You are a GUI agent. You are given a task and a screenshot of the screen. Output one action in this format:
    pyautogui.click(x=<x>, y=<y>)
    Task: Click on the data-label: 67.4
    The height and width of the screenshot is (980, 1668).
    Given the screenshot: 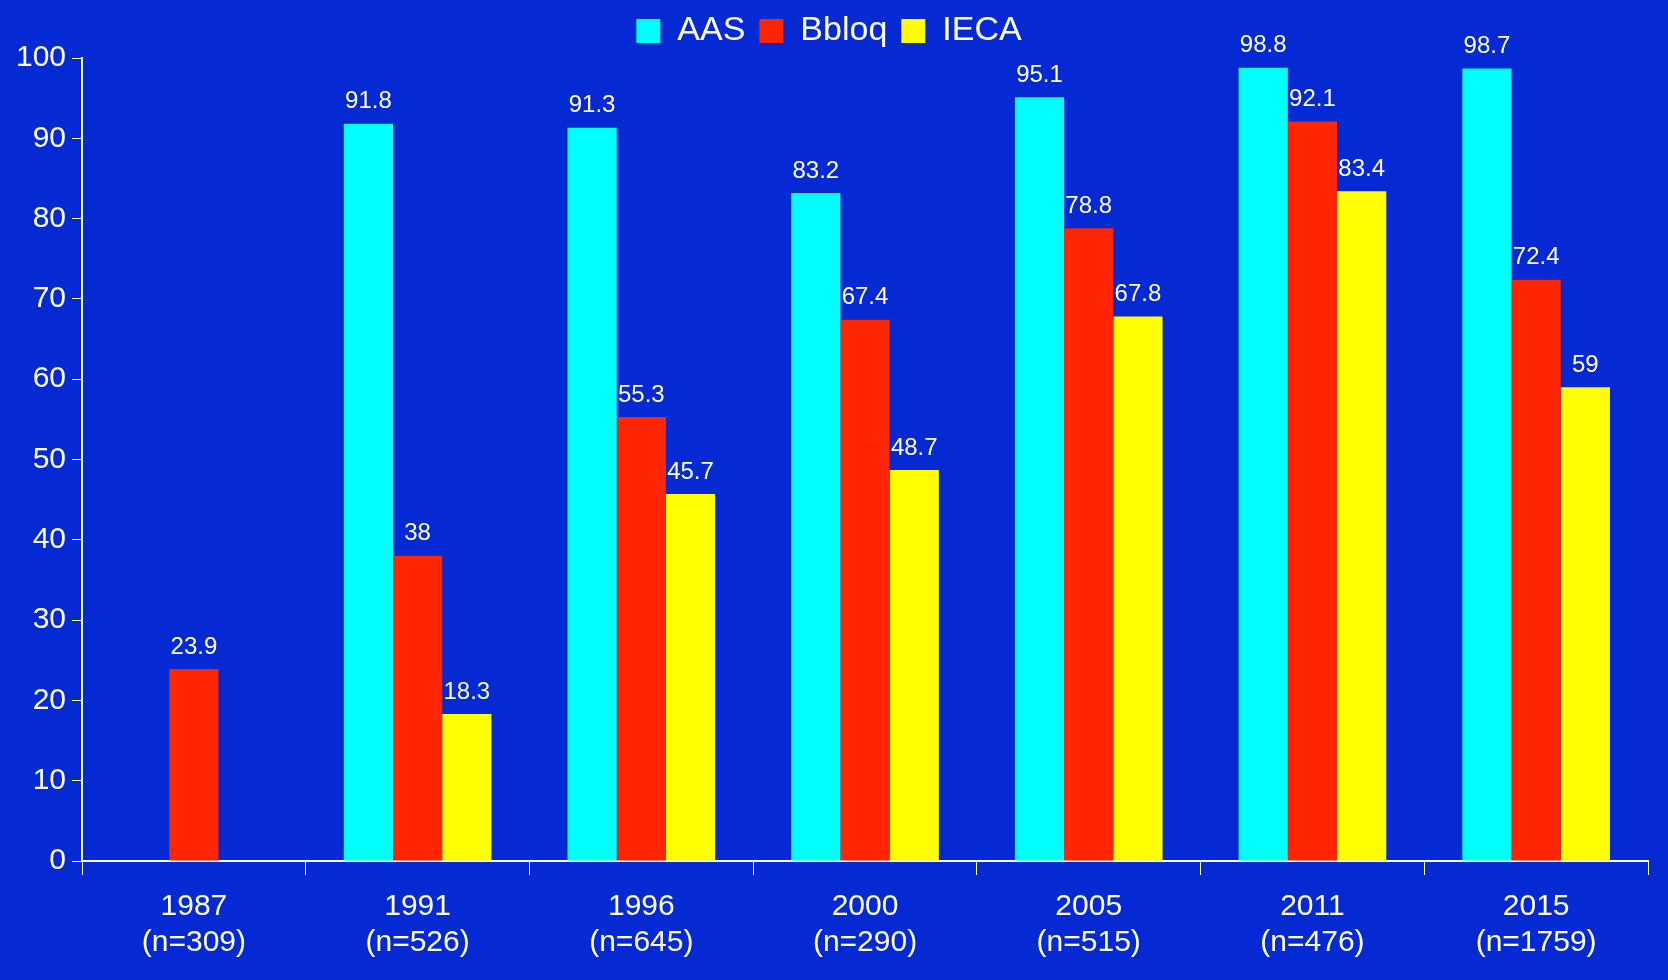 What is the action you would take?
    pyautogui.click(x=865, y=296)
    